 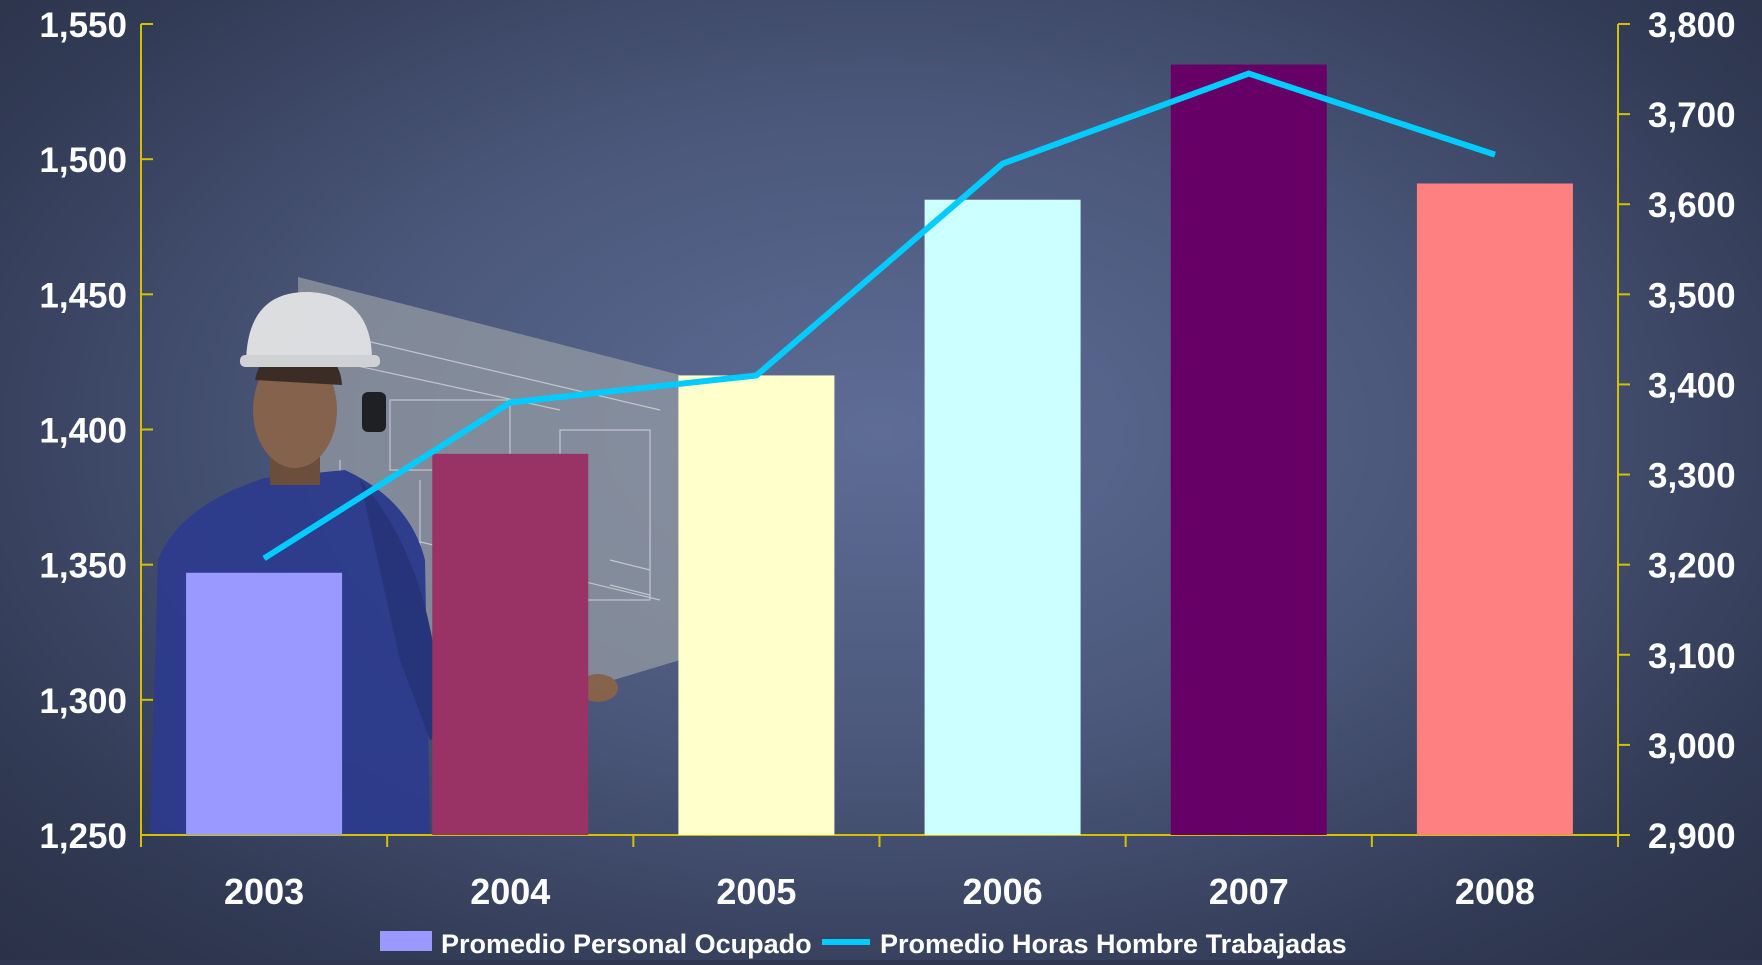 I want to click on right-tick-label: 3,600, so click(x=1692, y=205).